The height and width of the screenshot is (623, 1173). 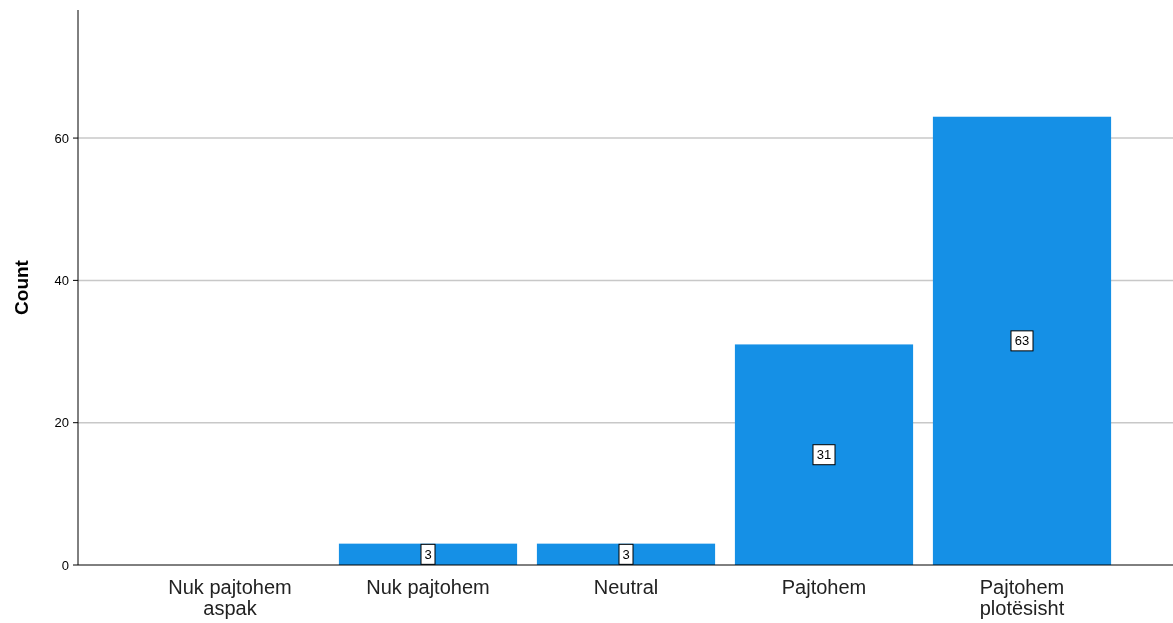 I want to click on x-tick-label: Pajtohem, so click(x=824, y=587).